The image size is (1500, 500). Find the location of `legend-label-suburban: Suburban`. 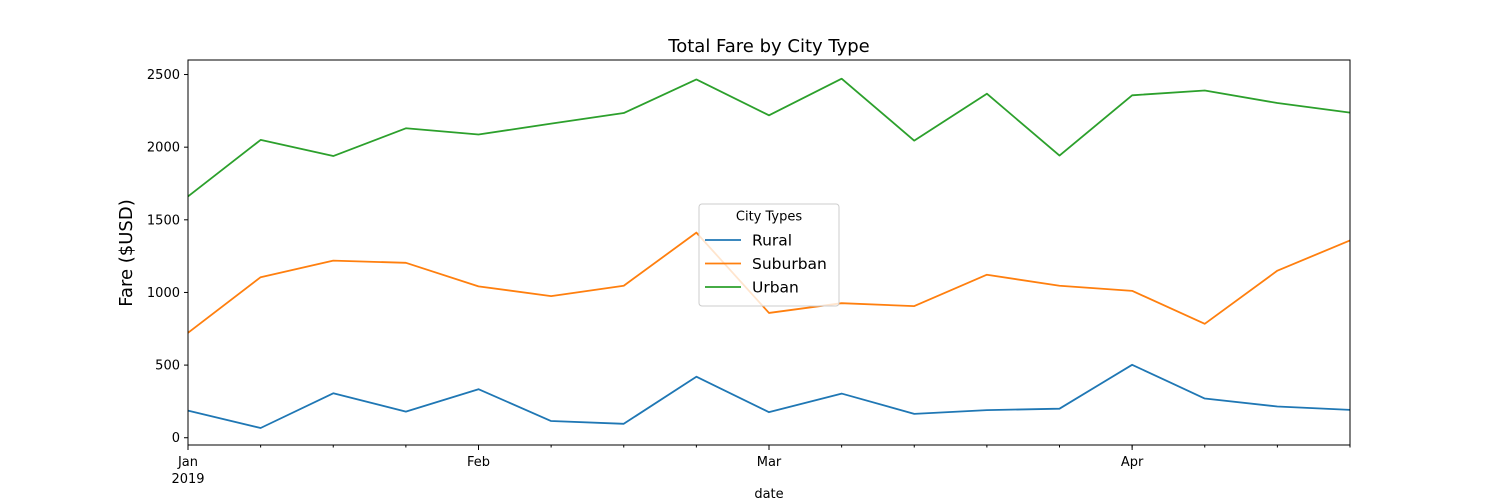

legend-label-suburban: Suburban is located at coordinates (789, 264).